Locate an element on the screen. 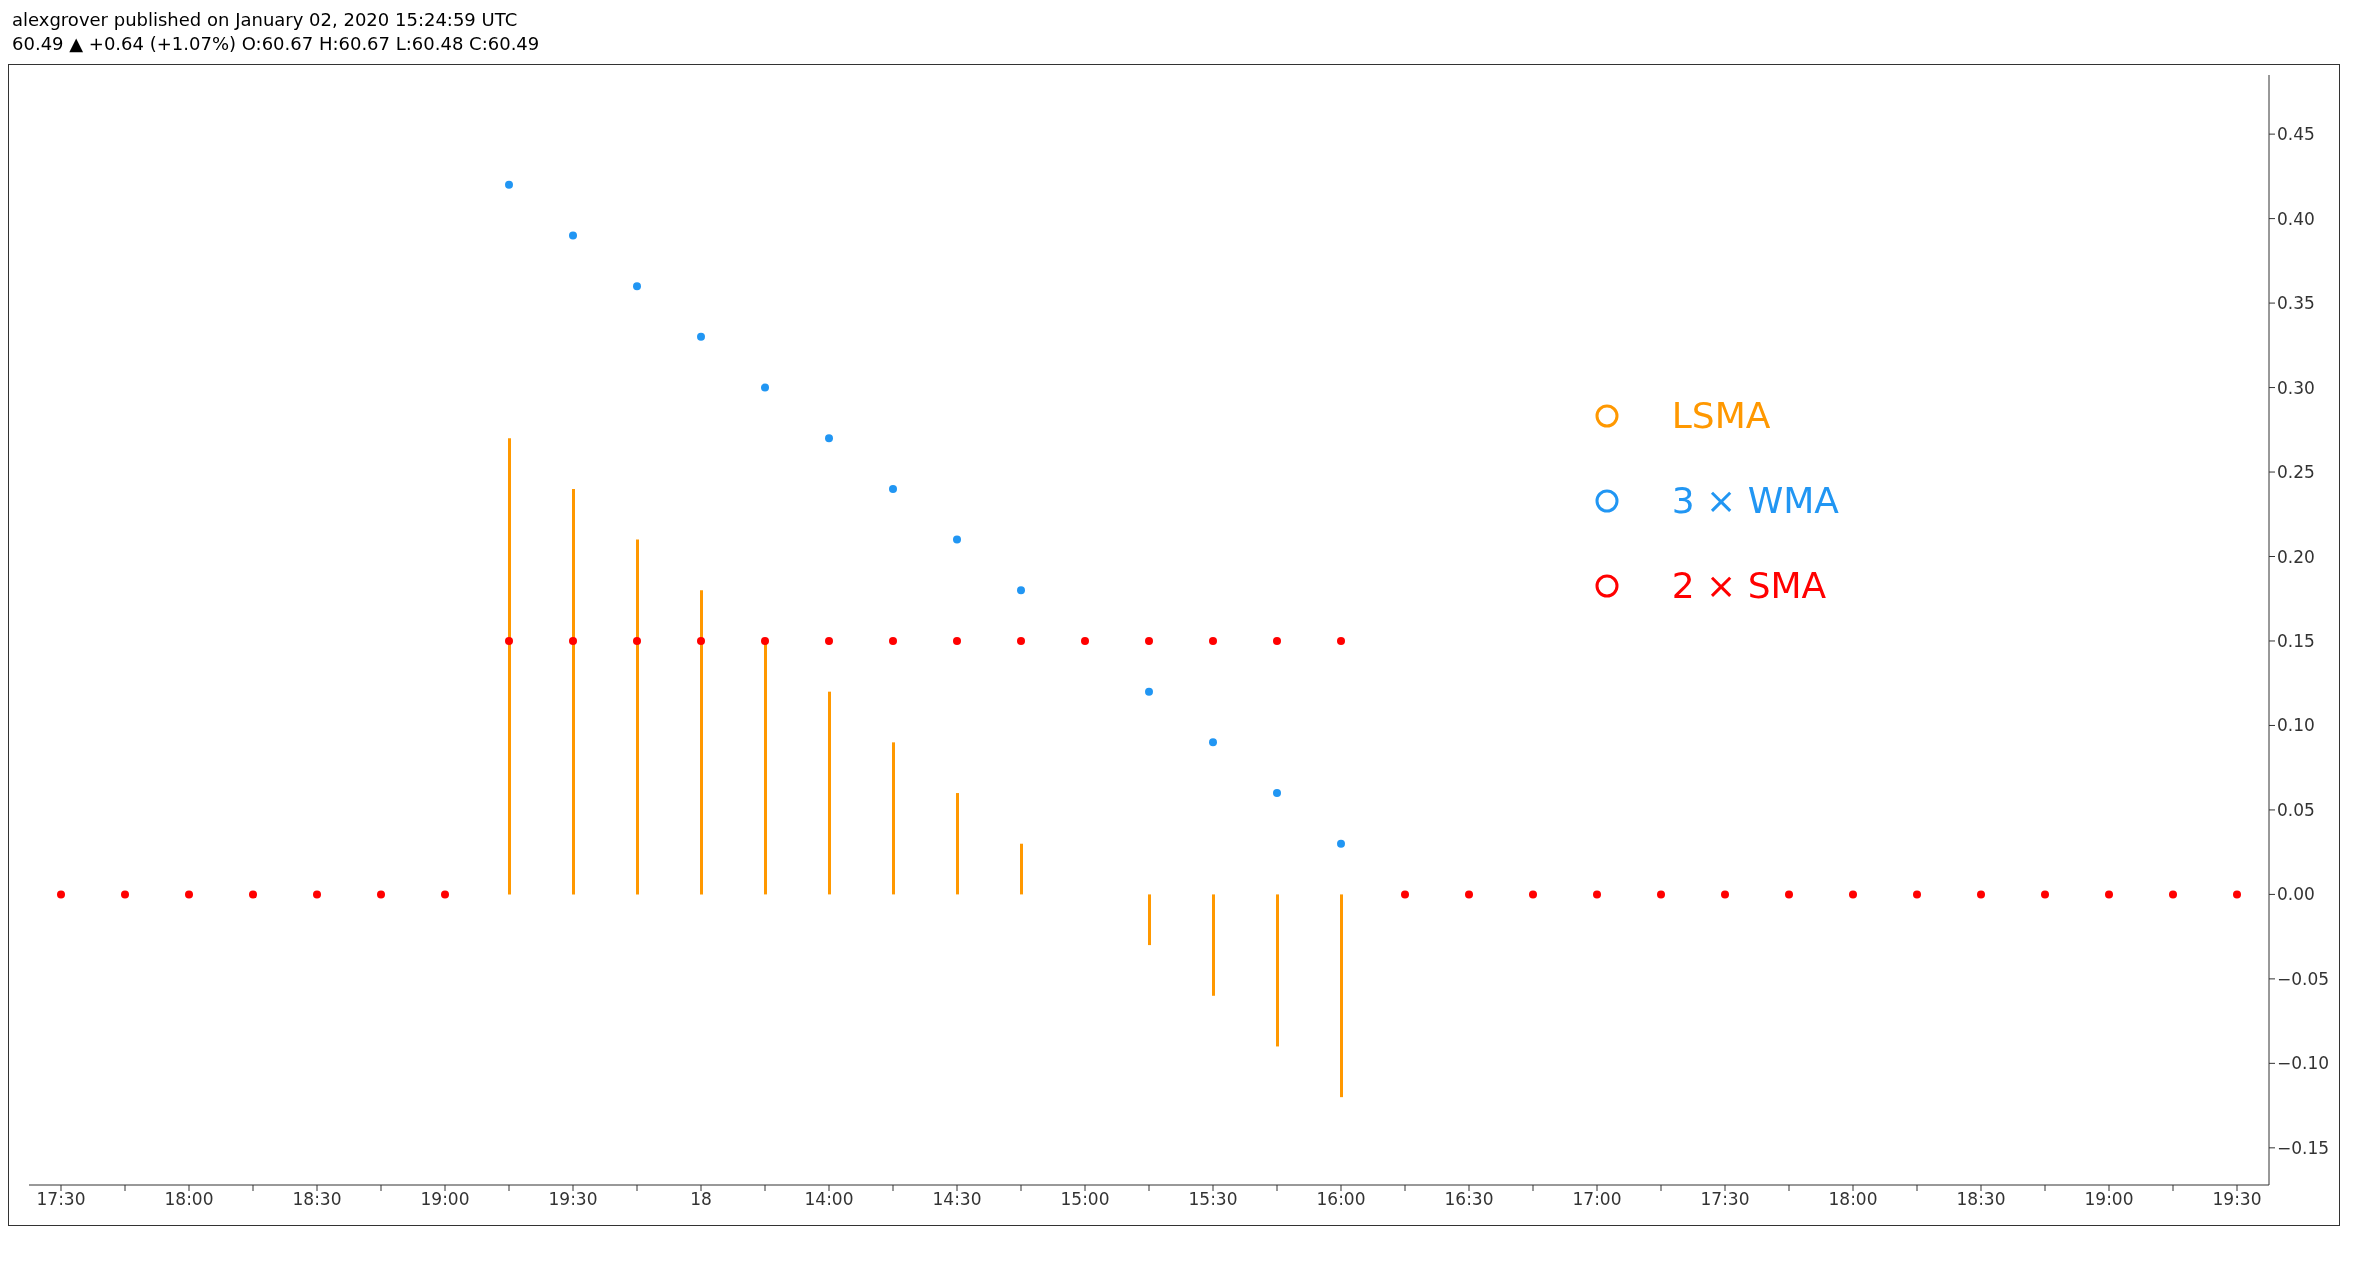  text: alexgrover published on January 02, 2020 15:24:59 UTC is located at coordinates (265, 20).